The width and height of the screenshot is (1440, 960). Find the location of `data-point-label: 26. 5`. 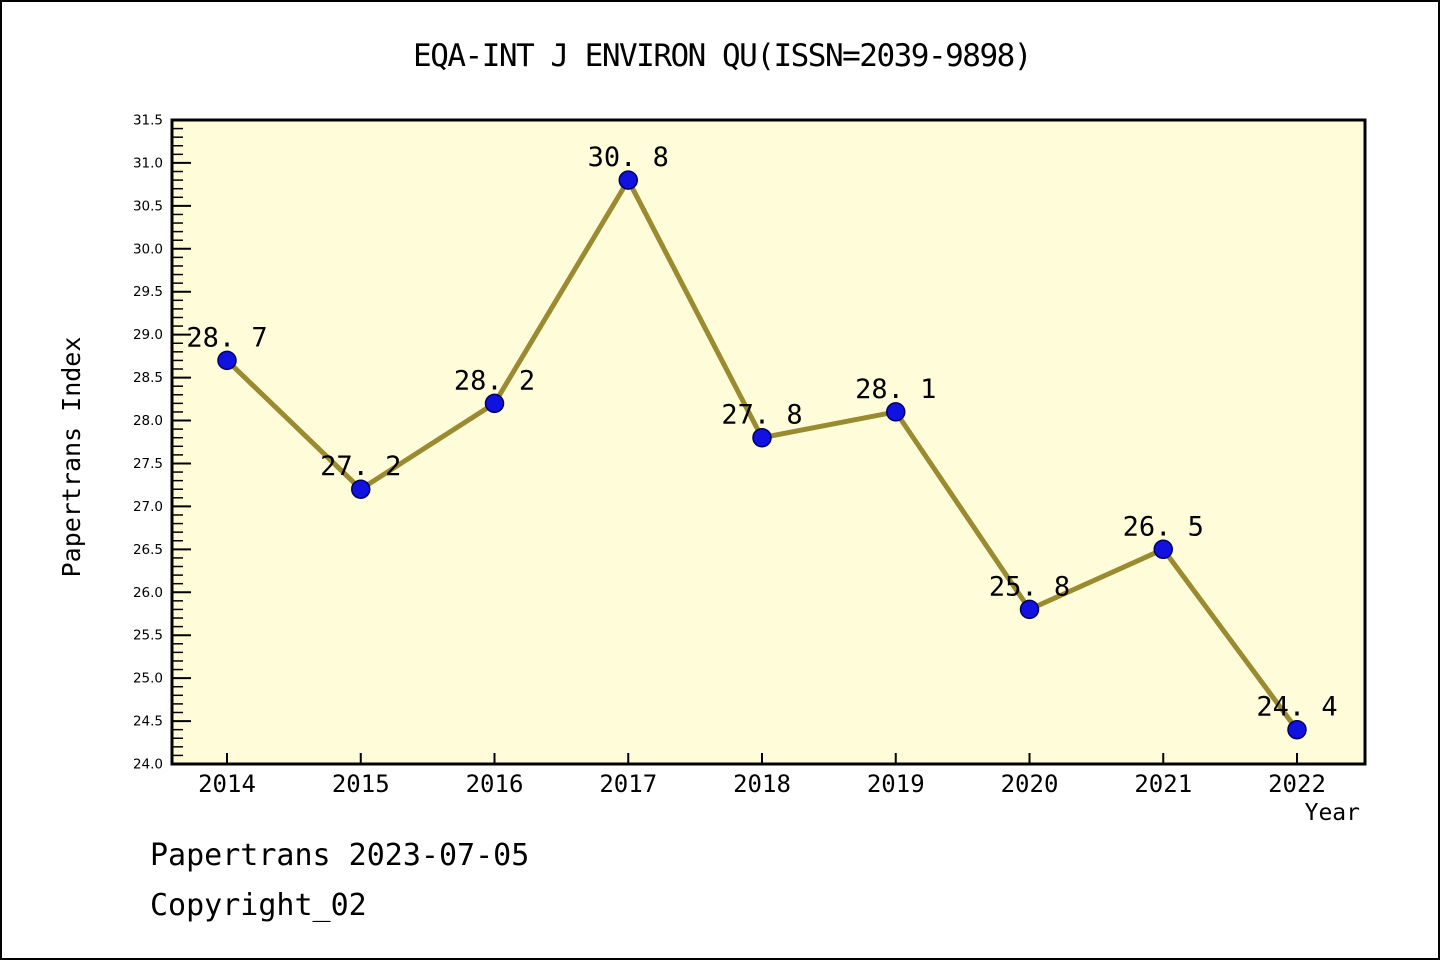

data-point-label: 26. 5 is located at coordinates (1163, 526).